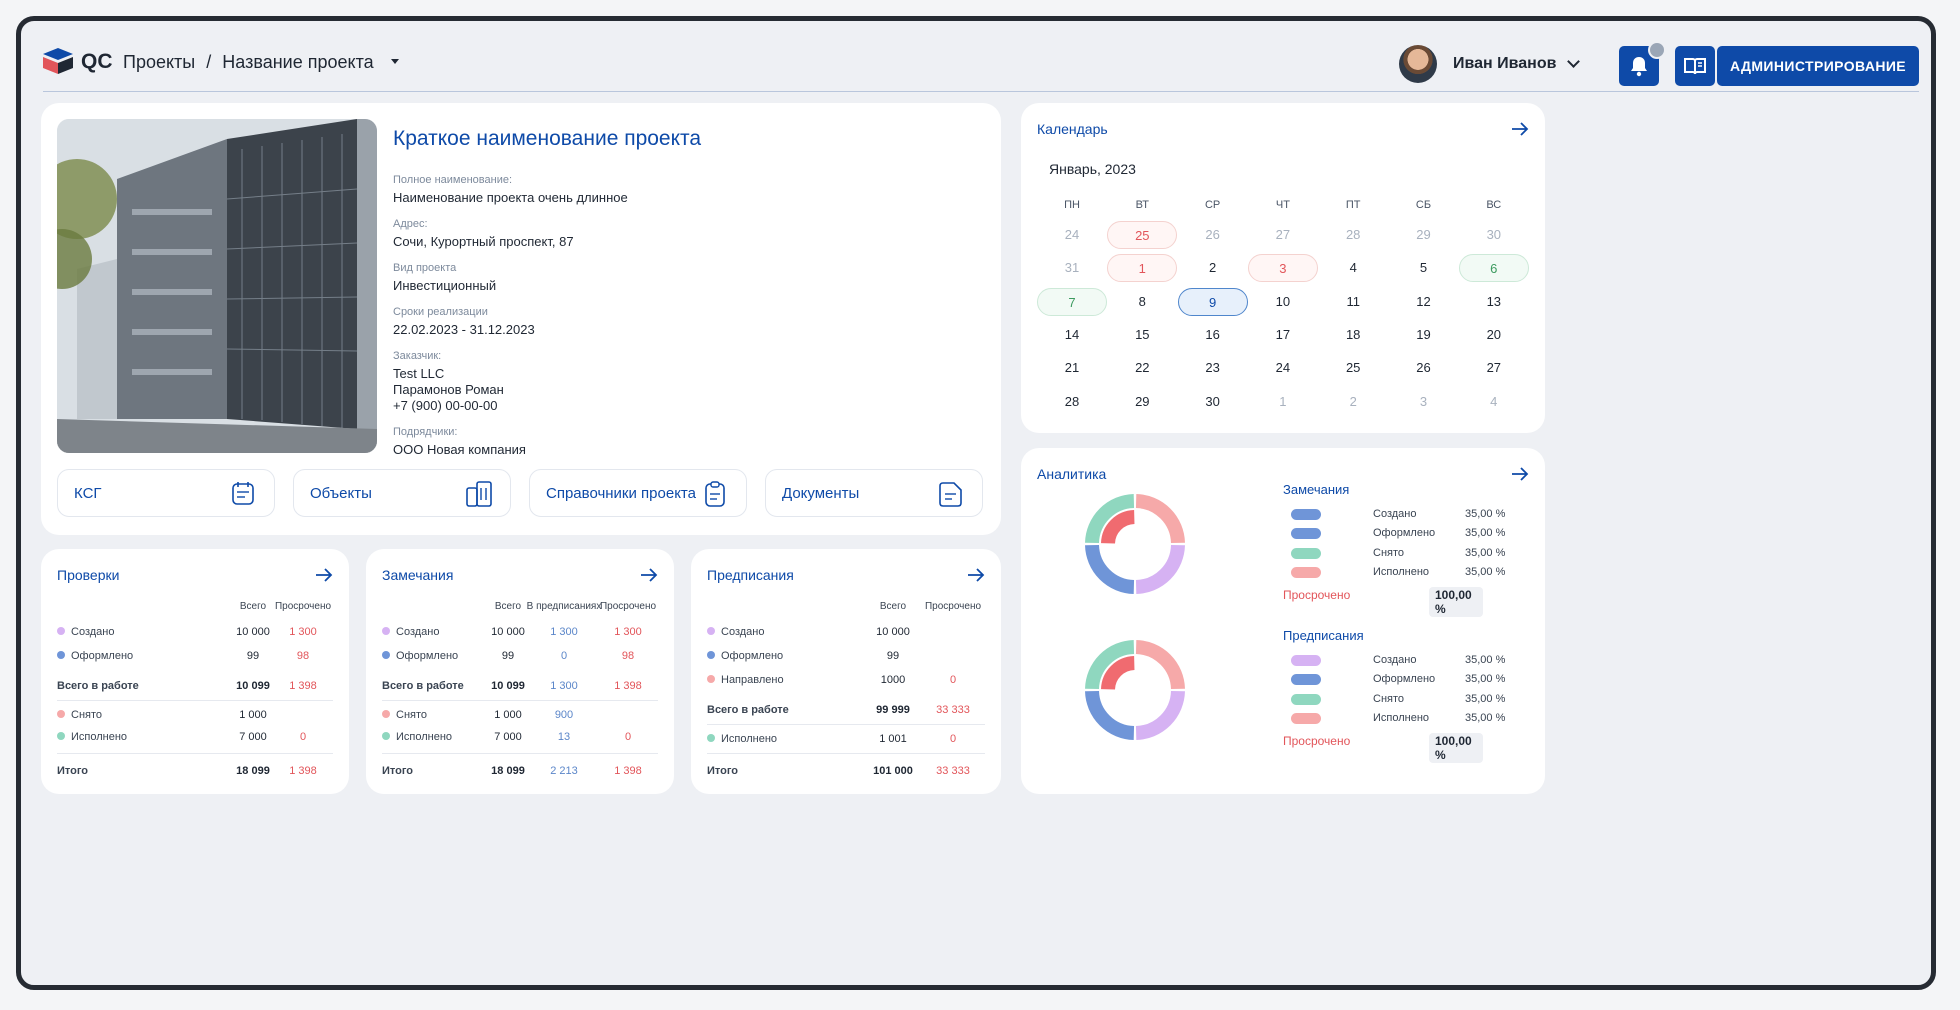 This screenshot has width=1960, height=1010. What do you see at coordinates (1072, 301) in the screenshot?
I see `calendar-day: 7` at bounding box center [1072, 301].